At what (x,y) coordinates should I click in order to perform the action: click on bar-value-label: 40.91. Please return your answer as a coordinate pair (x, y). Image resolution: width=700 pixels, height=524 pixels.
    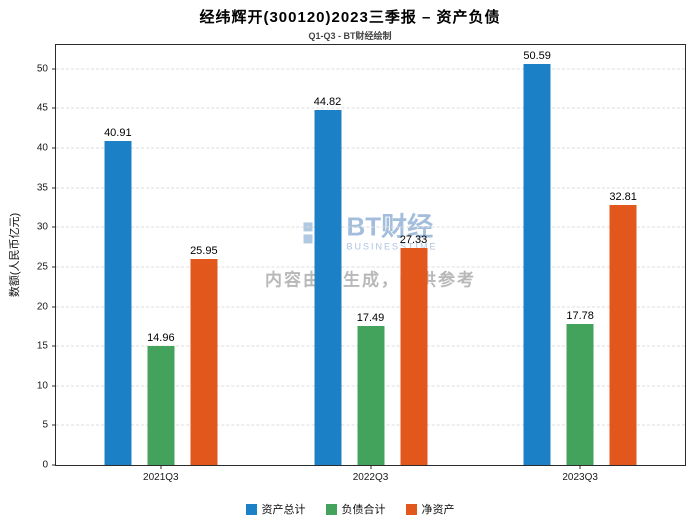
    Looking at the image, I should click on (118, 132).